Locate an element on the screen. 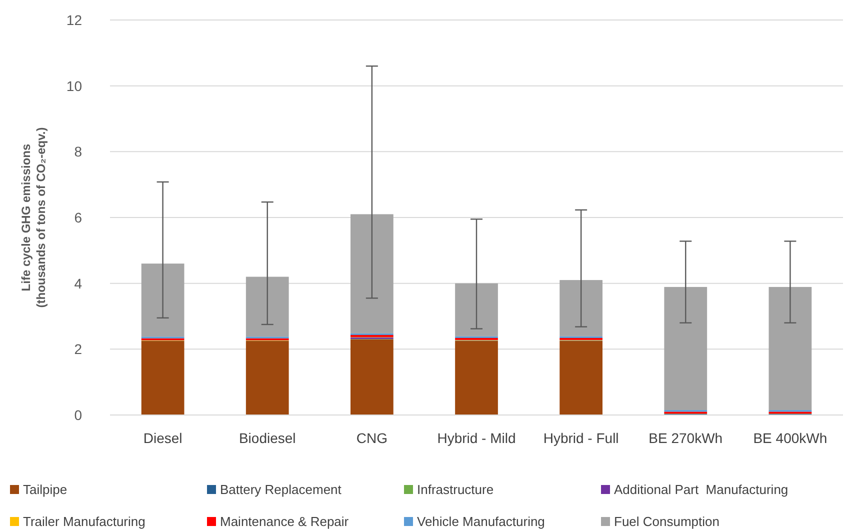 The image size is (851, 529). x-tick-label: Hybrid - Full is located at coordinates (581, 438).